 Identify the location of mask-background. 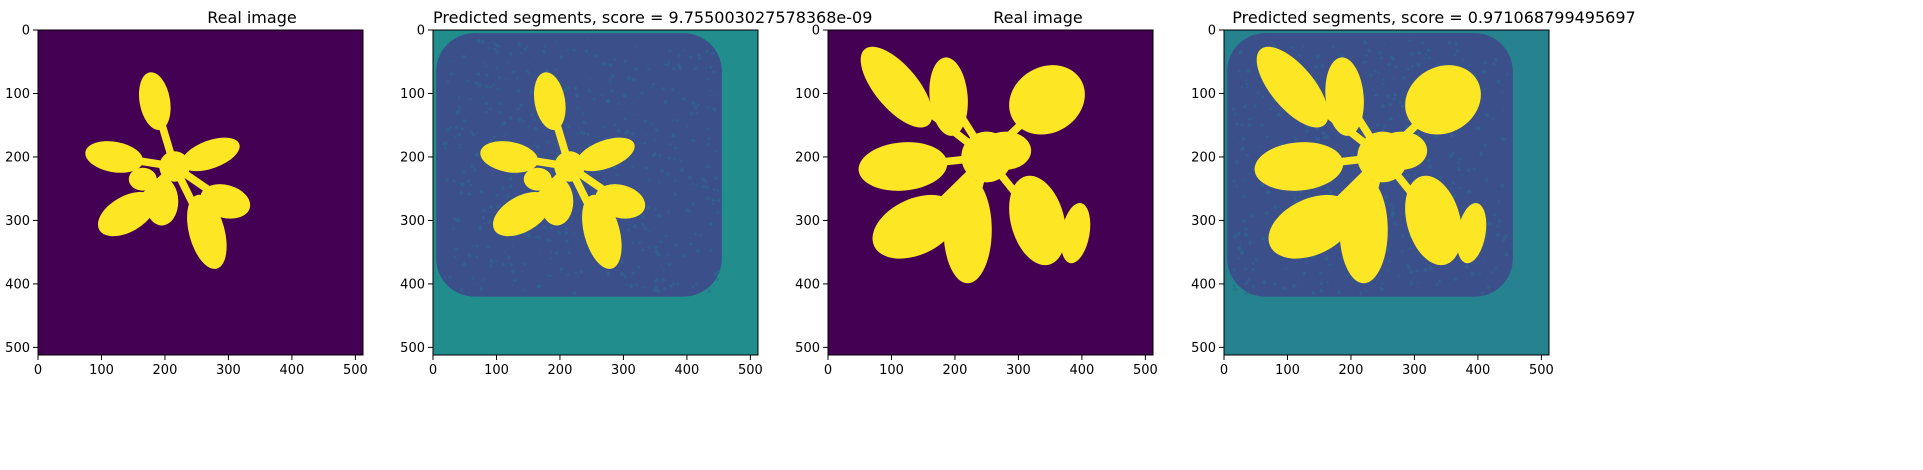
(200, 192).